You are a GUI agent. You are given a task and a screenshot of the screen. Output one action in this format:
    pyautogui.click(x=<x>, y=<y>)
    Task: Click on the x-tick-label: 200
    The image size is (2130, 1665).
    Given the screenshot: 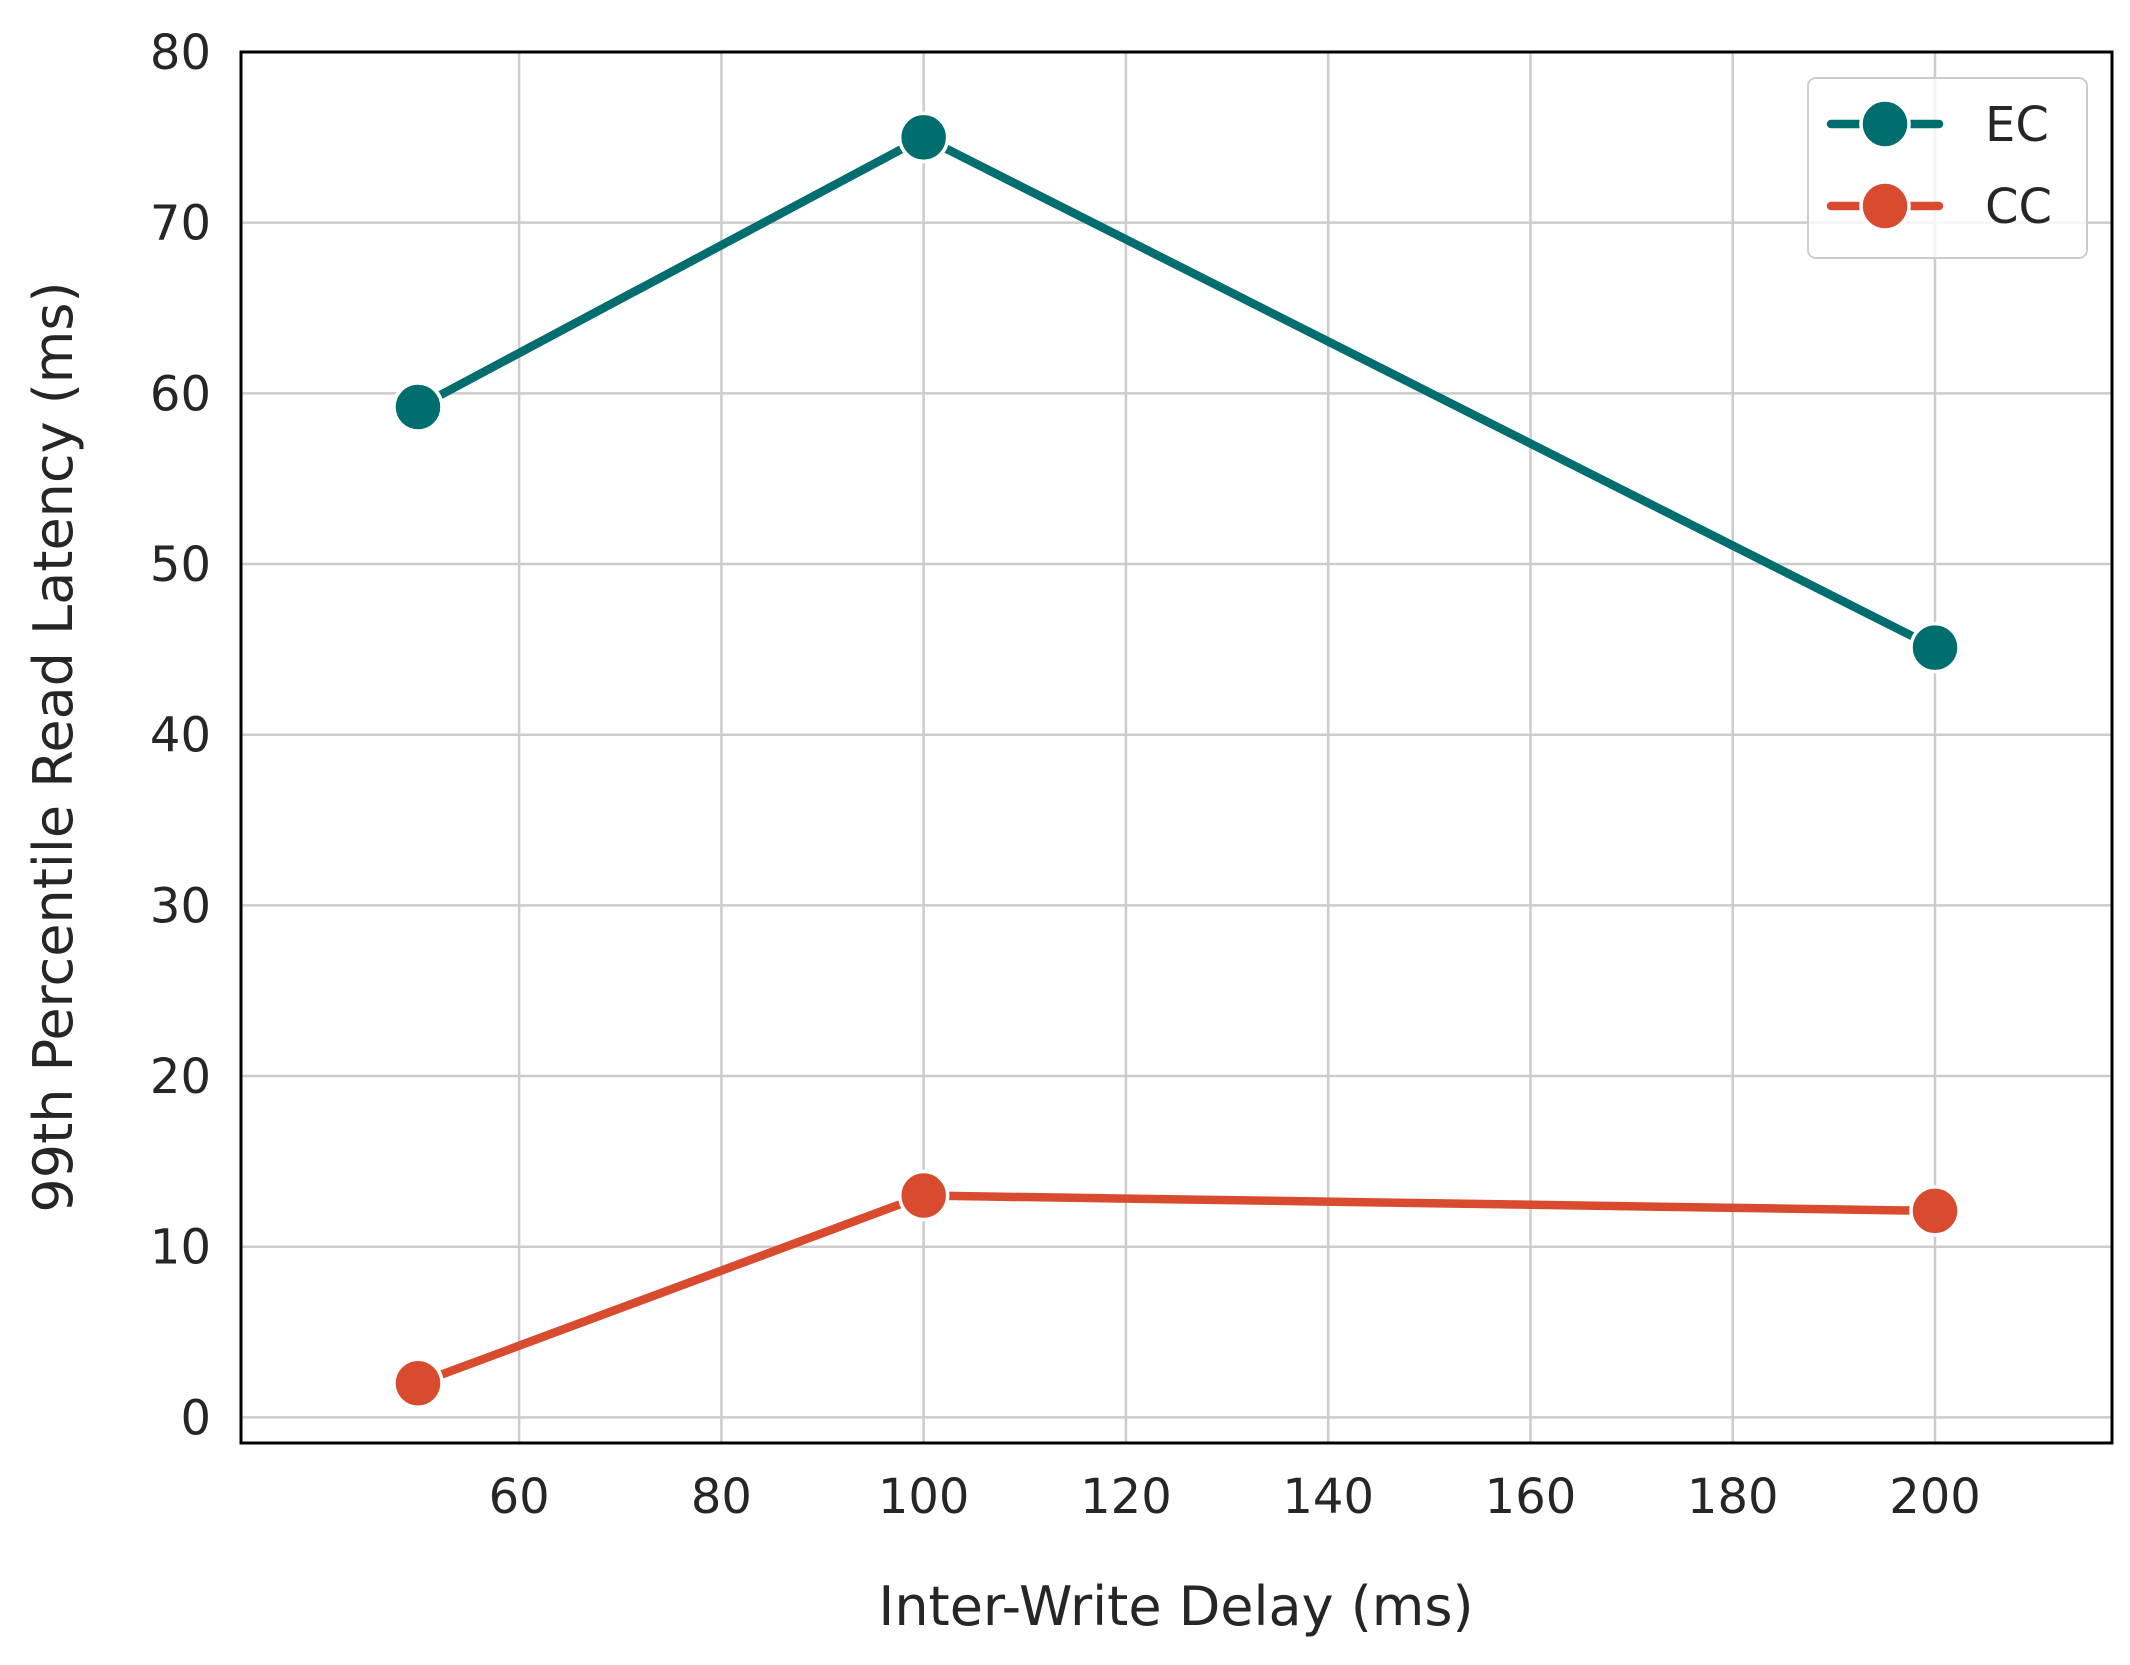 What is the action you would take?
    pyautogui.click(x=1935, y=1497)
    